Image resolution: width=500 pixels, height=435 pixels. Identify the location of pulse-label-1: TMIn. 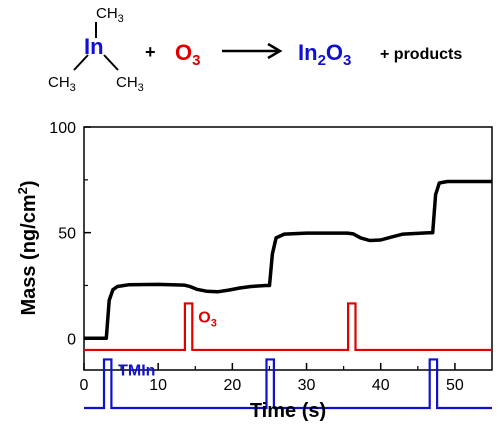
(136, 370).